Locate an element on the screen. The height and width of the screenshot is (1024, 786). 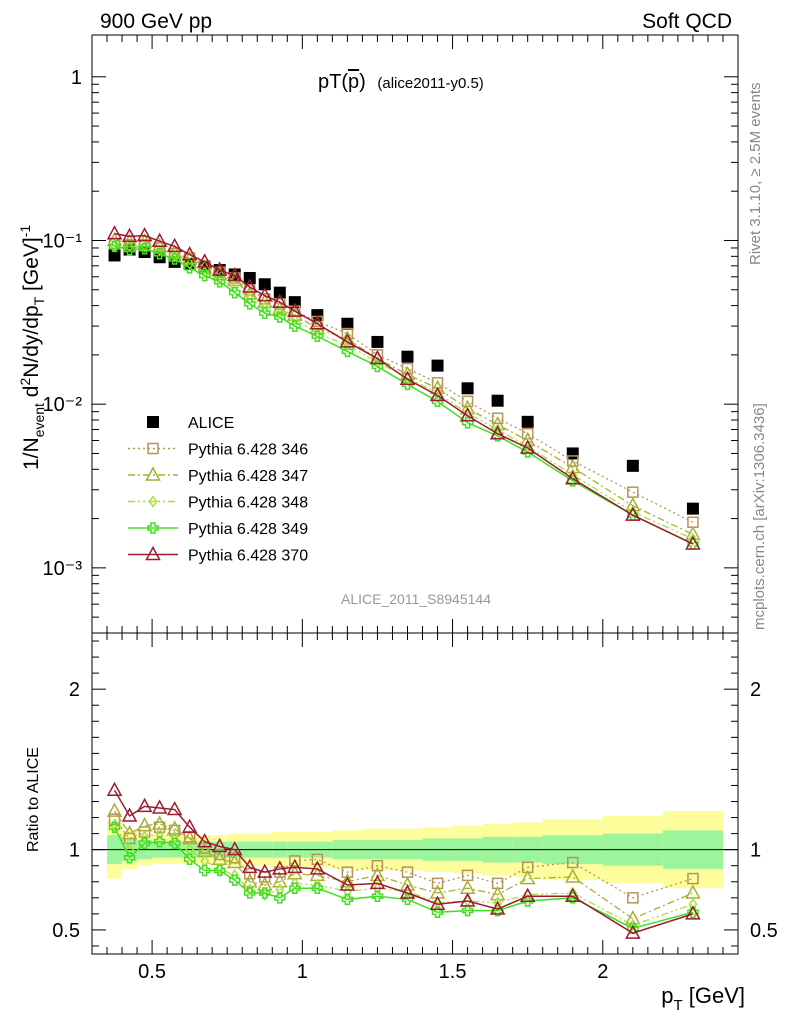
ratio-y-tick-label-right: 2 is located at coordinates (755, 690).